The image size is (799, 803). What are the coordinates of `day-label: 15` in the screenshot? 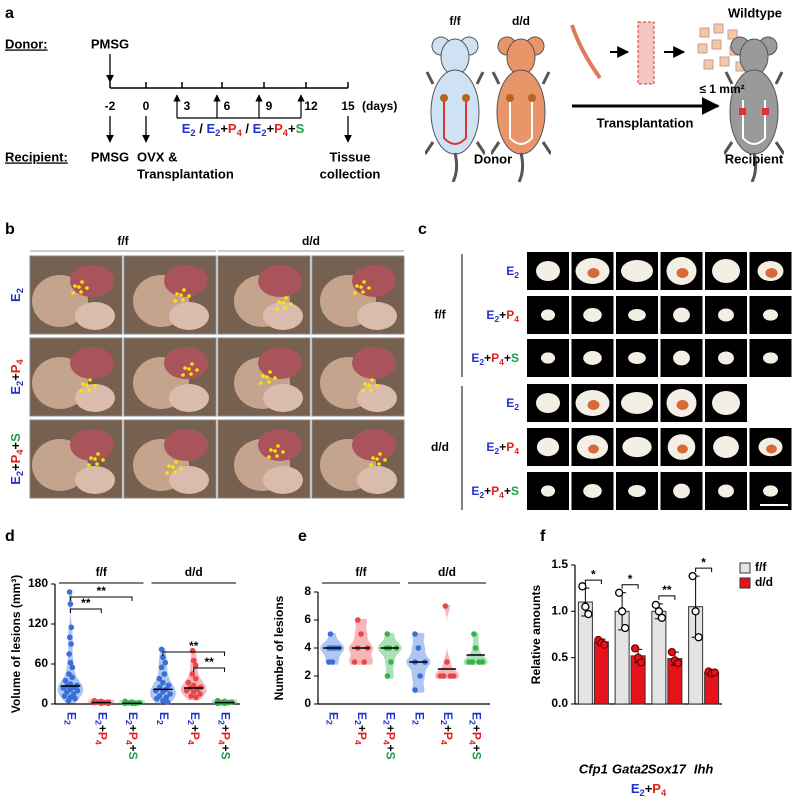 It's located at (348, 106).